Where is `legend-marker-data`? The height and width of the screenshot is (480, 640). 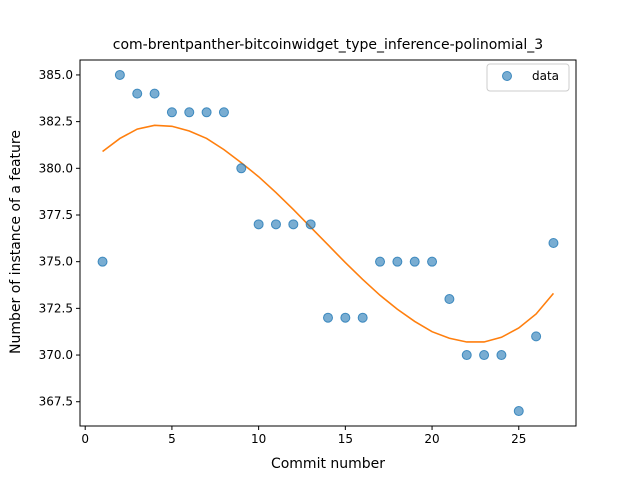
legend-marker-data is located at coordinates (507, 76).